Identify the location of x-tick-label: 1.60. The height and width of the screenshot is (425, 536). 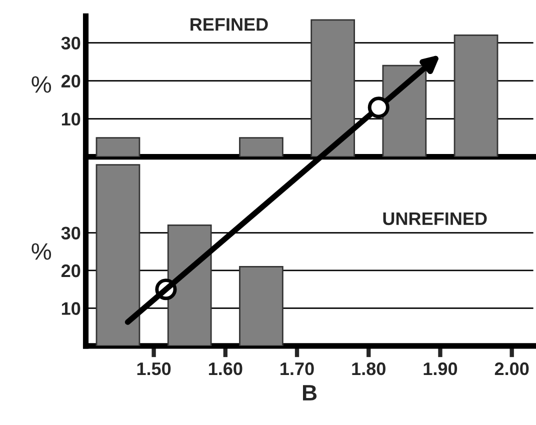
(225, 369).